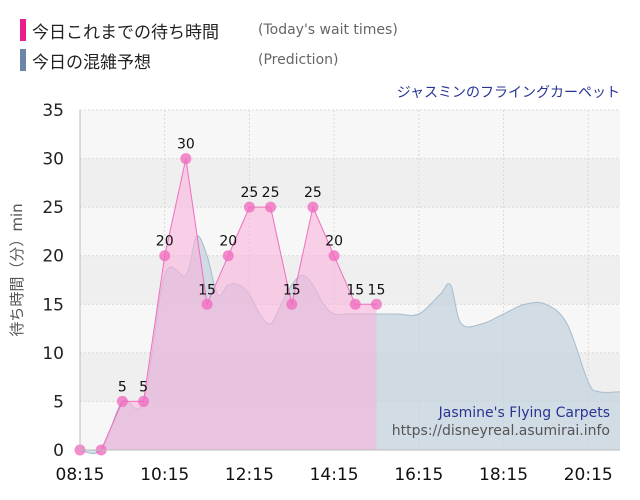 This screenshot has width=640, height=500. What do you see at coordinates (418, 475) in the screenshot?
I see `x-tick-label: 16:15` at bounding box center [418, 475].